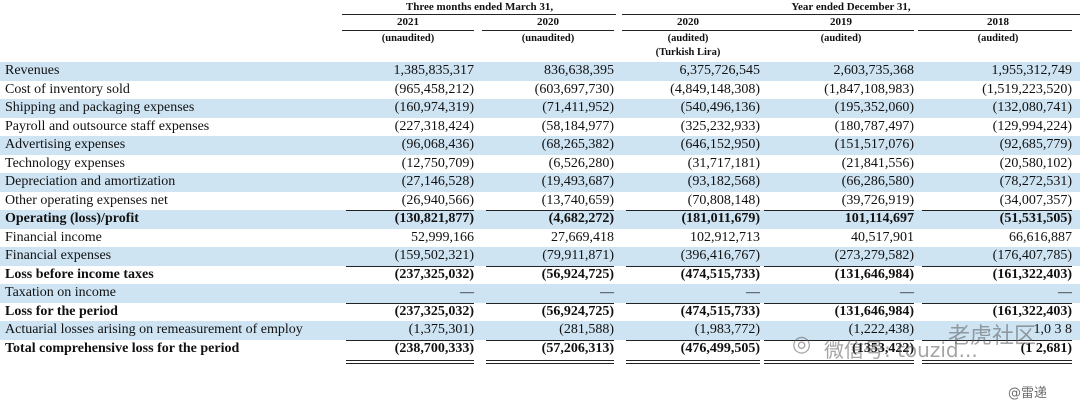 This screenshot has height=408, width=1080. What do you see at coordinates (581, 163) in the screenshot?
I see `row-value: (6,526,280)` at bounding box center [581, 163].